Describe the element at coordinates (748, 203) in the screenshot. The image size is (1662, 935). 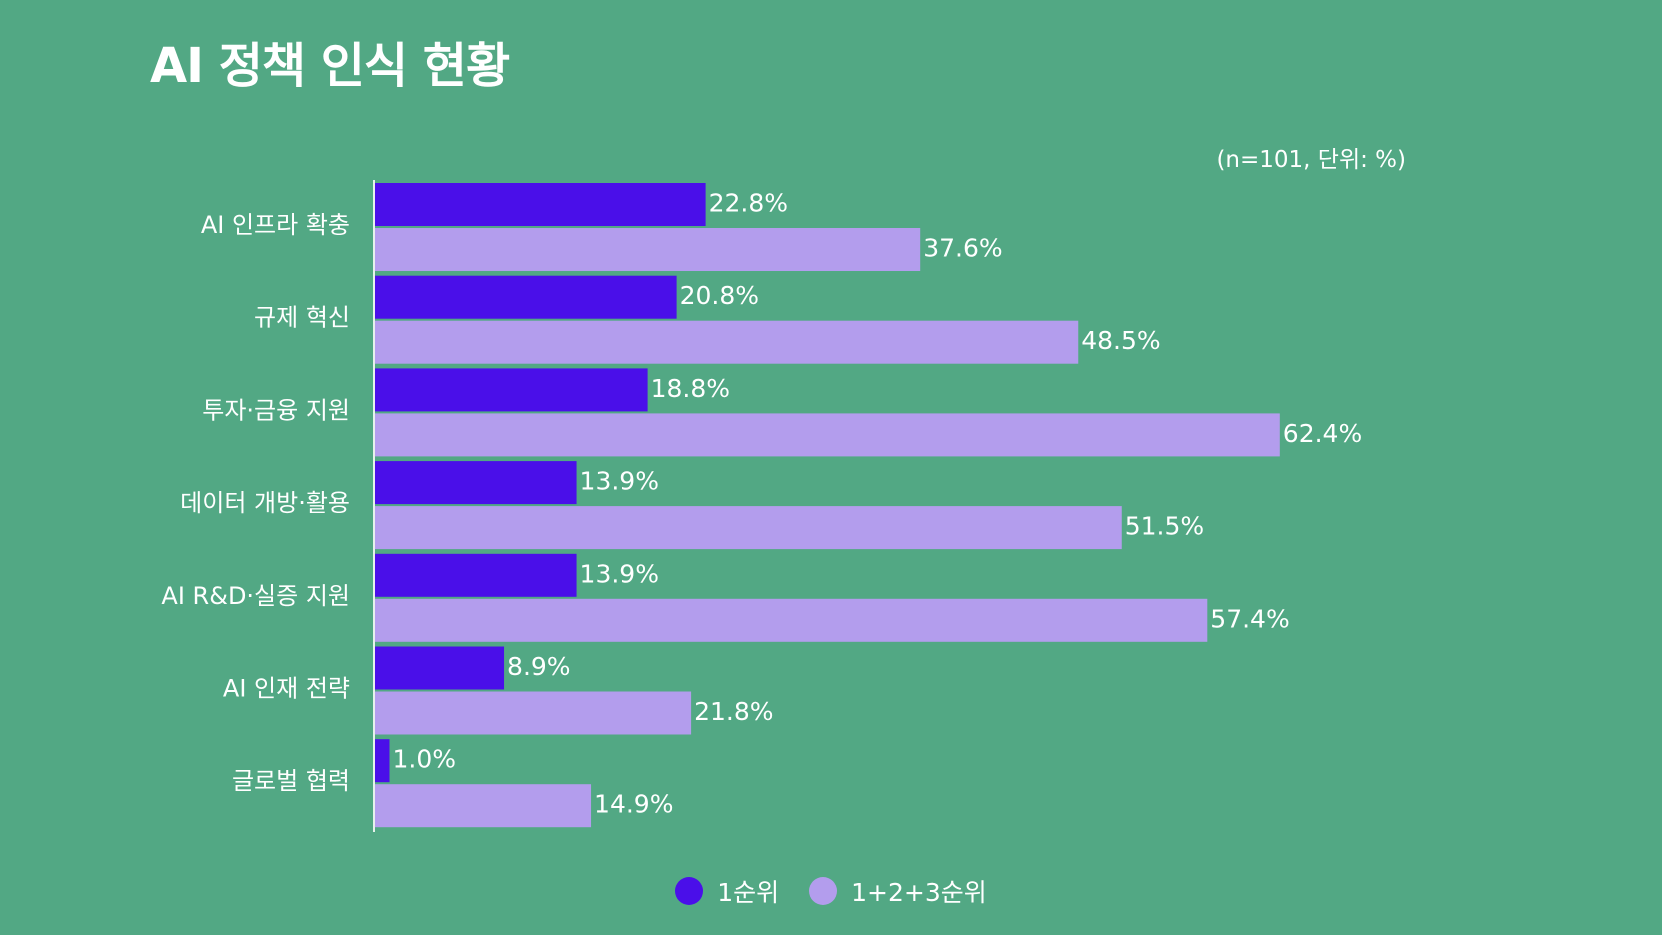
I see `data-label: 22.8%` at that location.